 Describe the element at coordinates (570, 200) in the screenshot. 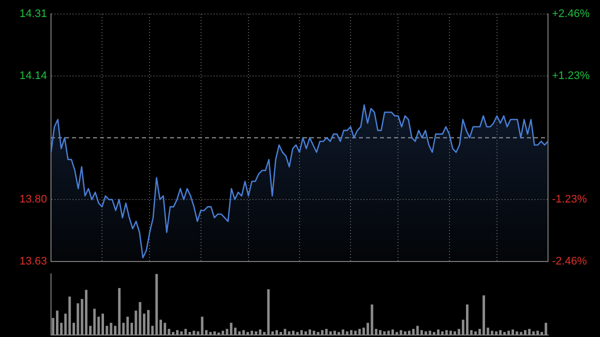

I see `y2-tick-label: -1.23%` at that location.